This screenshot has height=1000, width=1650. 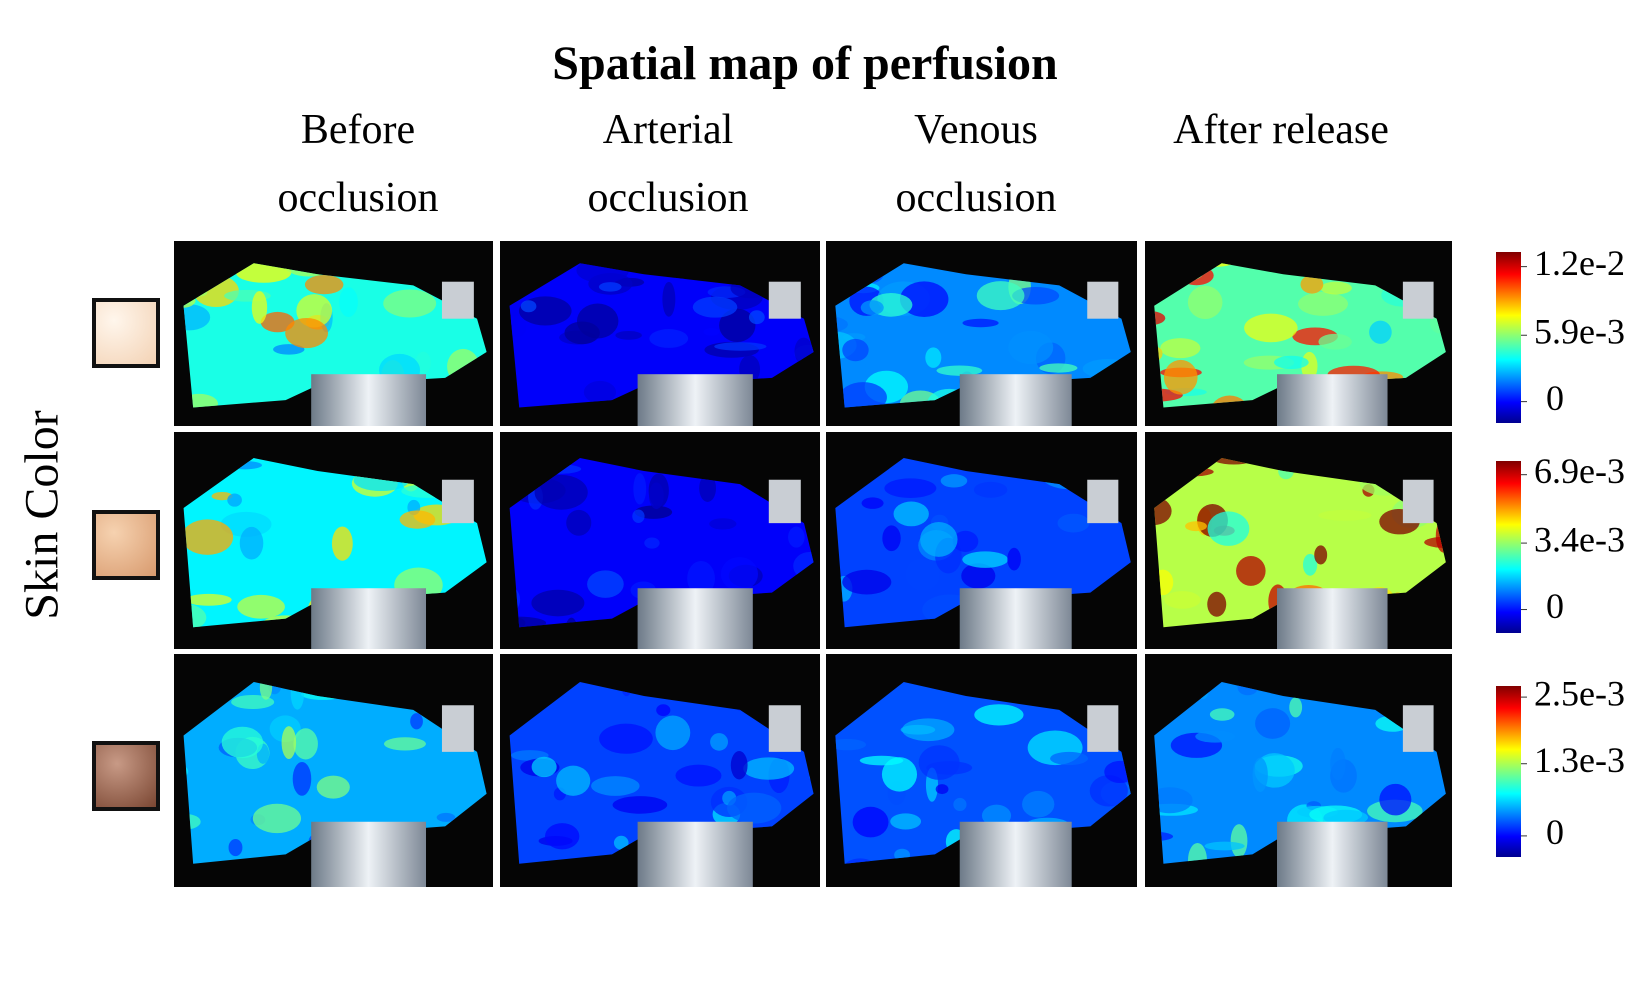 What do you see at coordinates (1579, 693) in the screenshot?
I see `colorbar-tick-label: 2.5e-3` at bounding box center [1579, 693].